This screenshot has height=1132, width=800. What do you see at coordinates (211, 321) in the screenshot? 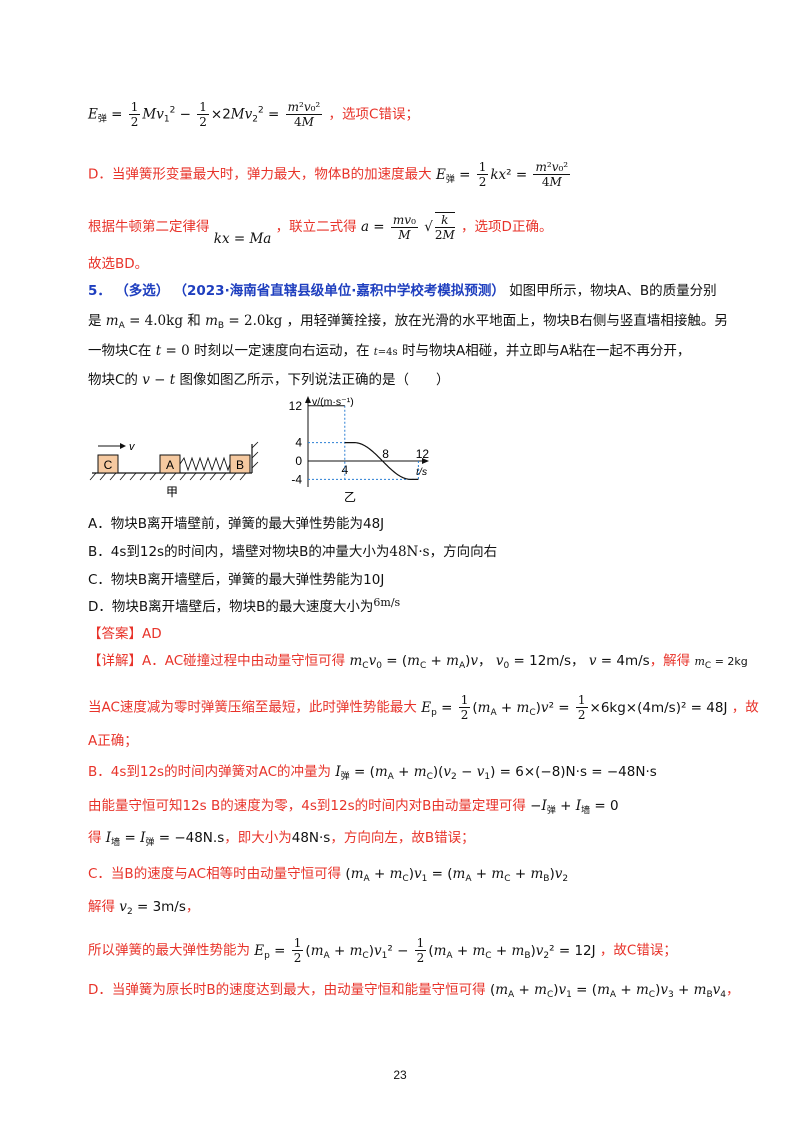
I see `mass-b: m` at bounding box center [211, 321].